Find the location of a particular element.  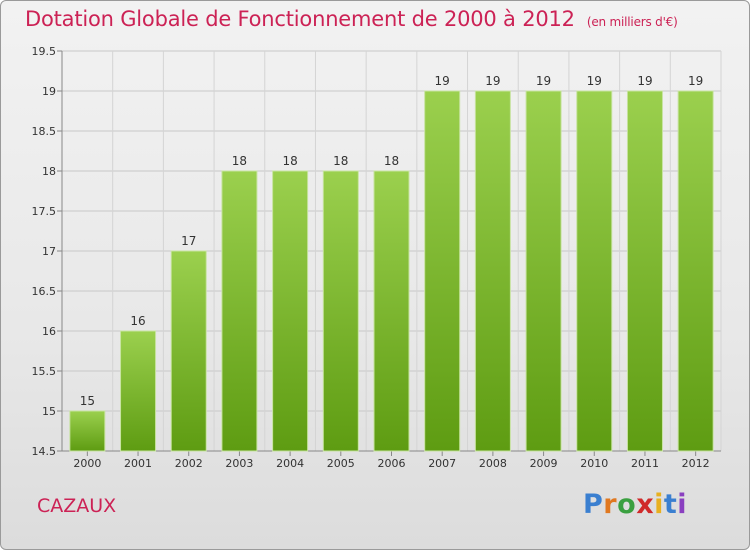

x-tick-label: 2005 is located at coordinates (341, 463).